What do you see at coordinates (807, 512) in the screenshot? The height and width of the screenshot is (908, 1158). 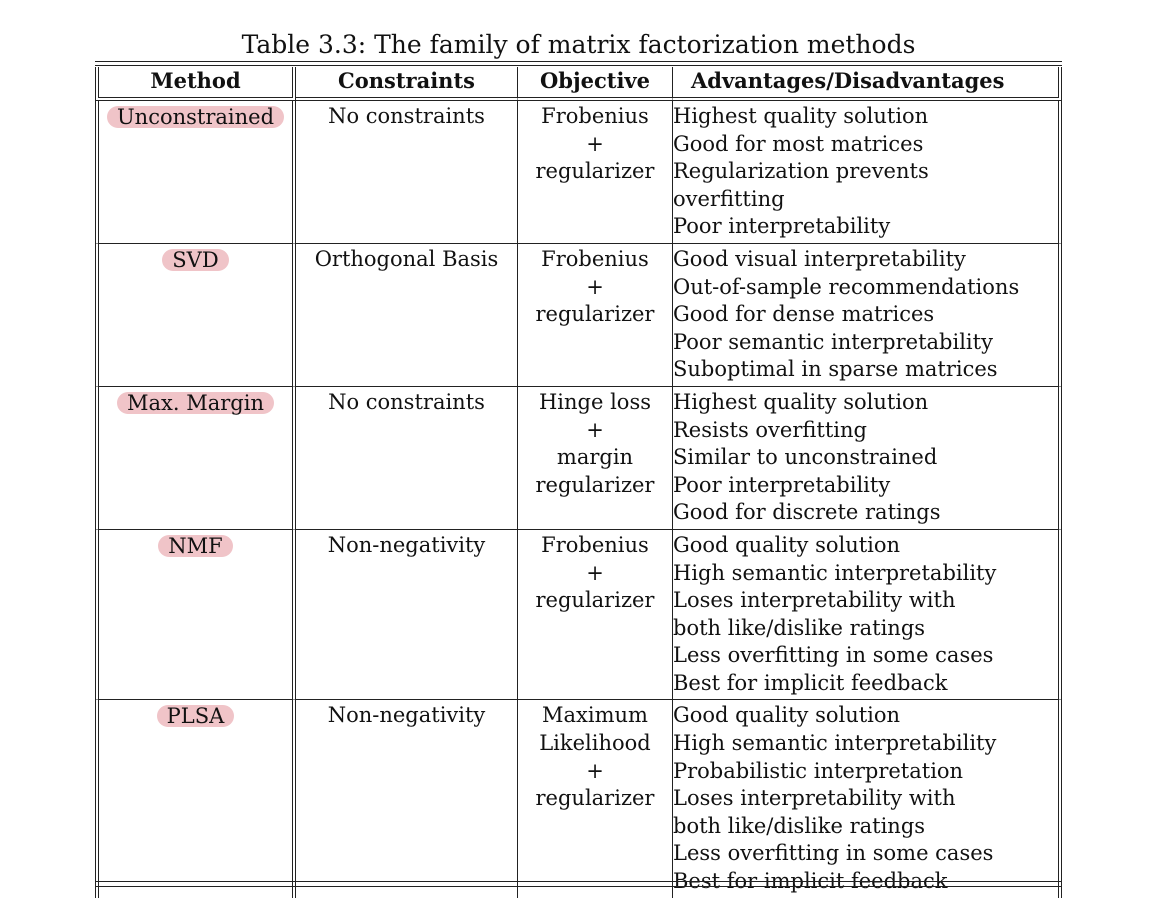 I see `advantage-line: Good for discrete ratings` at bounding box center [807, 512].